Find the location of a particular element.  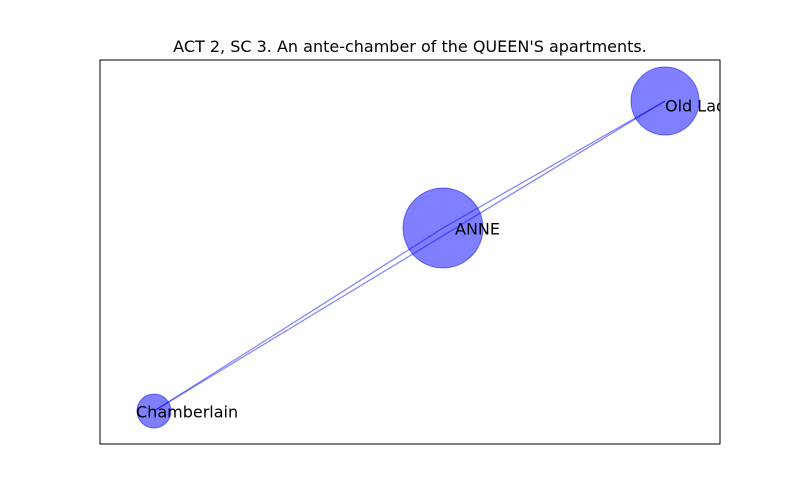

edge-anne-chamberlain is located at coordinates (298, 319).